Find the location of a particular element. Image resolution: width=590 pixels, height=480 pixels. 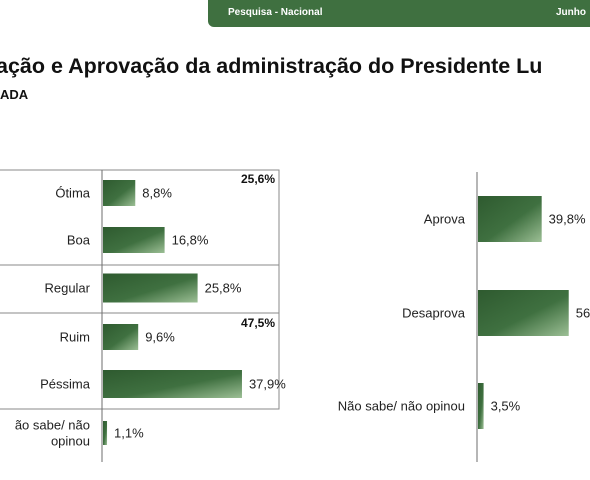

header-date-label: Junho is located at coordinates (571, 12).